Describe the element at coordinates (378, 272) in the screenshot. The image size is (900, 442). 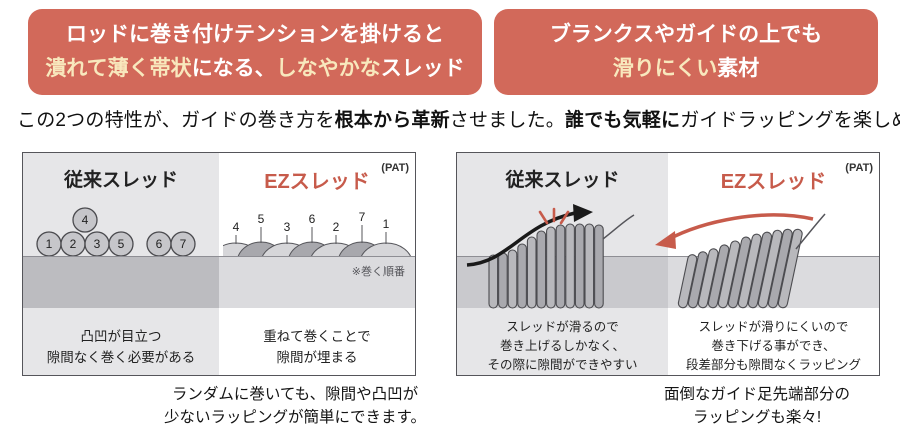
I see `winding-order-note: ※巻く順番` at that location.